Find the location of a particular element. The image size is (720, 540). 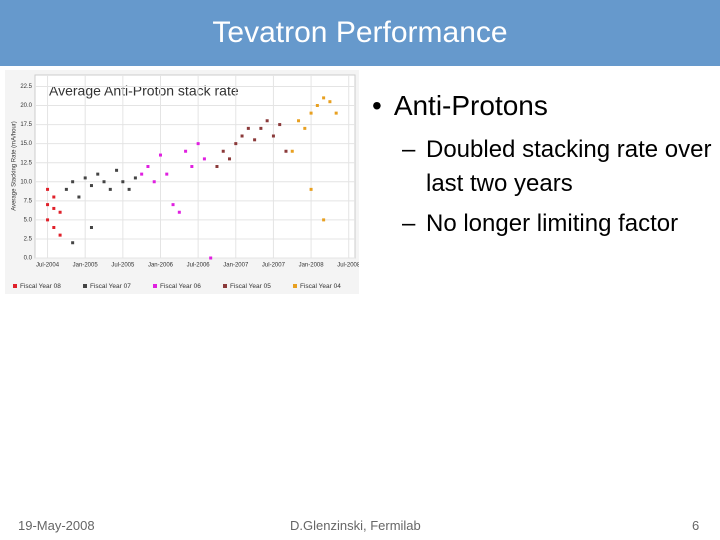

x-tick-label: Jan-2006 is located at coordinates (161, 266).